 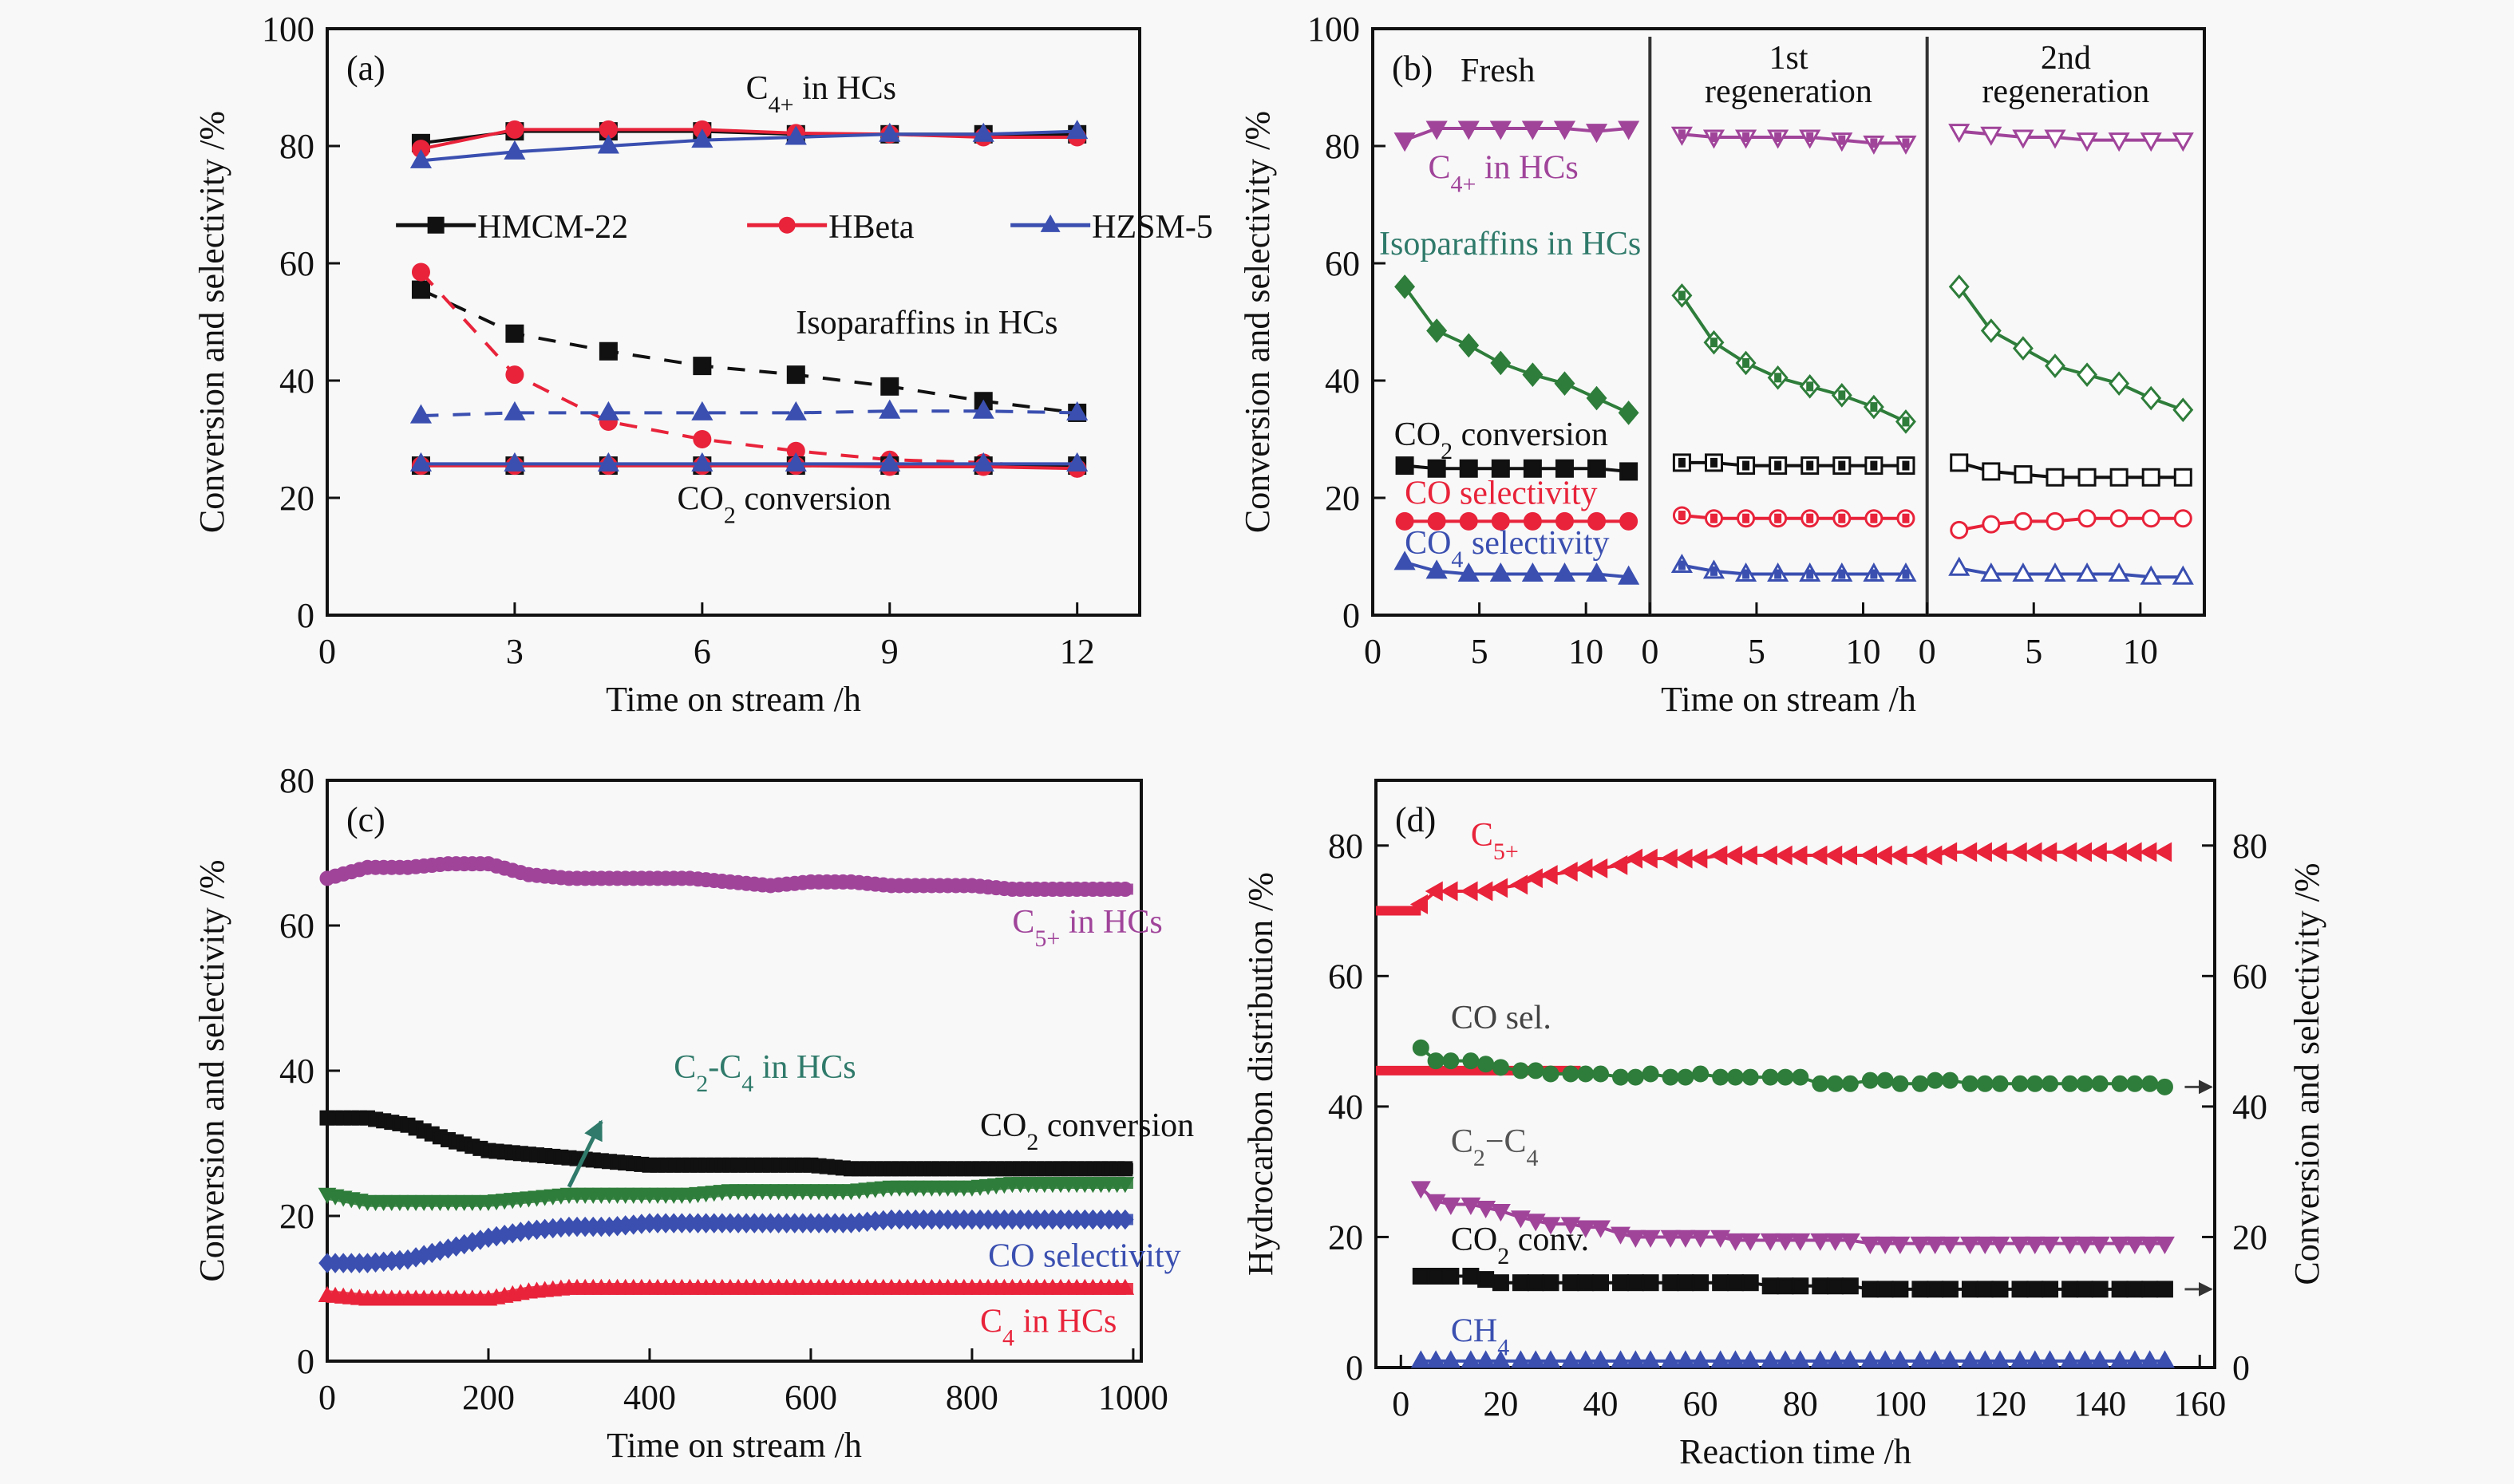 I want to click on segment-title-line2: regeneration, so click(x=2065, y=91).